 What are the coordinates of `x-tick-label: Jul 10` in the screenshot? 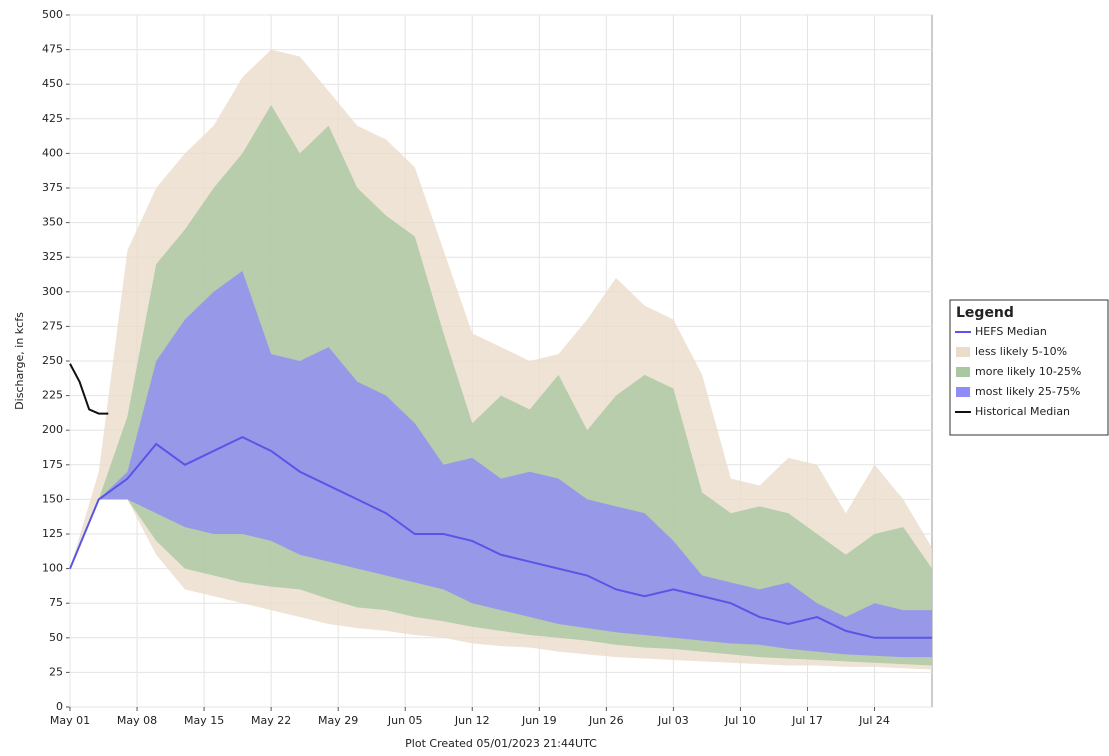 It's located at (740, 720).